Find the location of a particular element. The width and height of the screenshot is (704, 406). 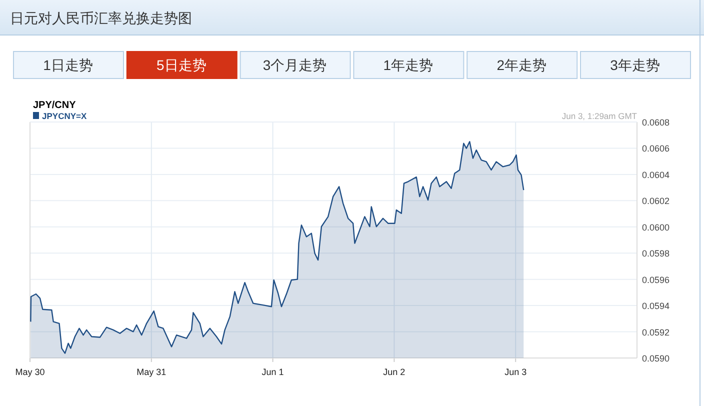

y-tick-label: 0.0598 is located at coordinates (656, 253).